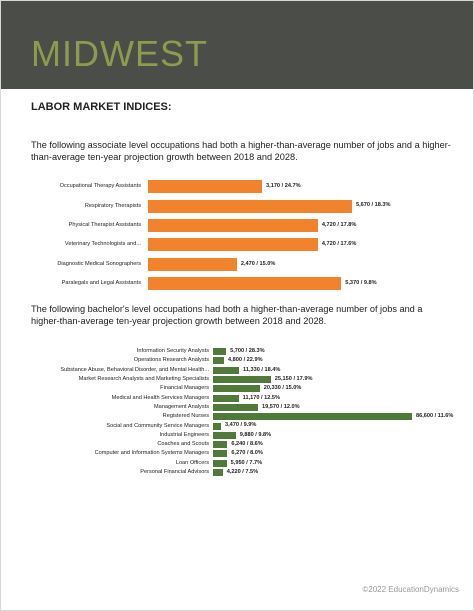  I want to click on category-label: Loan Officers, so click(192, 462).